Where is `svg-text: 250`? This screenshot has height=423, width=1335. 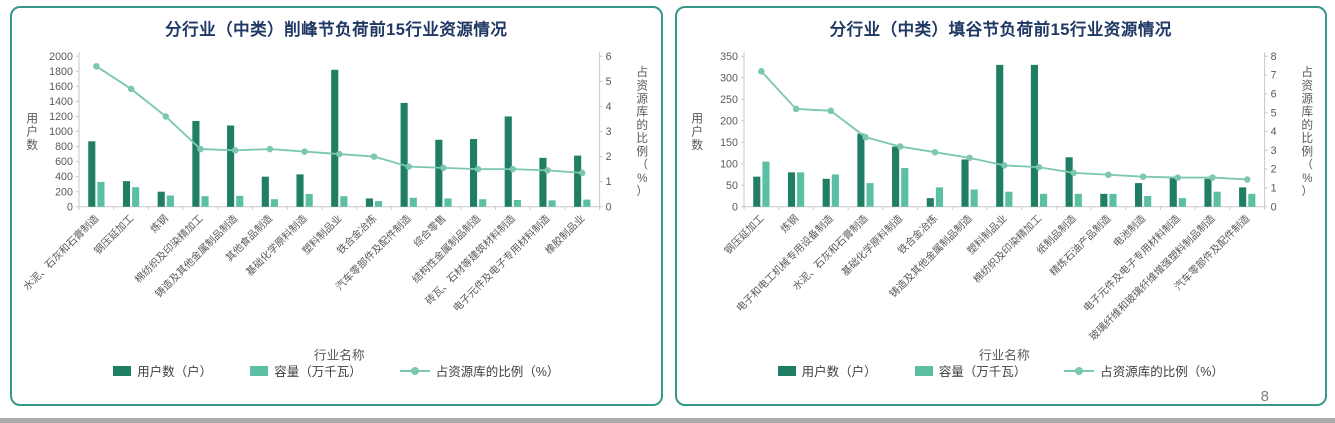
svg-text: 250 is located at coordinates (729, 100).